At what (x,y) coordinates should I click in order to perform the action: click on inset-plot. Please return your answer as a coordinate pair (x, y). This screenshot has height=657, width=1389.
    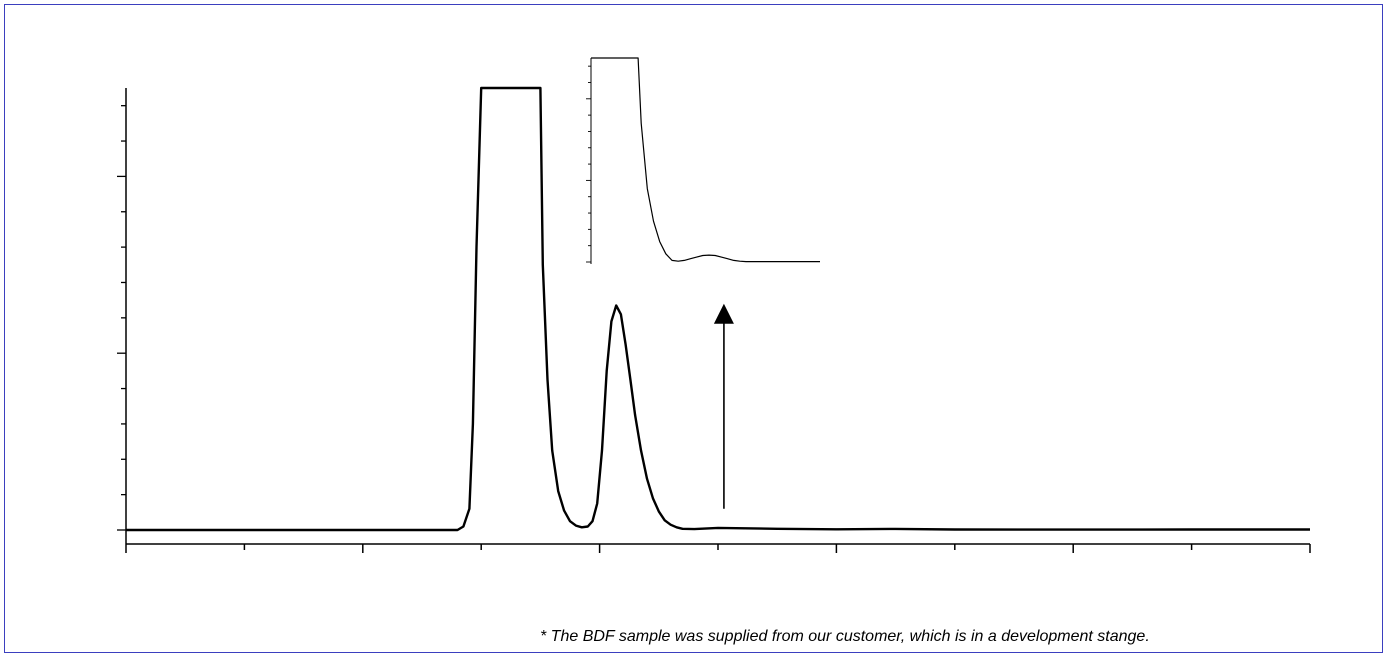
    Looking at the image, I should click on (703, 161).